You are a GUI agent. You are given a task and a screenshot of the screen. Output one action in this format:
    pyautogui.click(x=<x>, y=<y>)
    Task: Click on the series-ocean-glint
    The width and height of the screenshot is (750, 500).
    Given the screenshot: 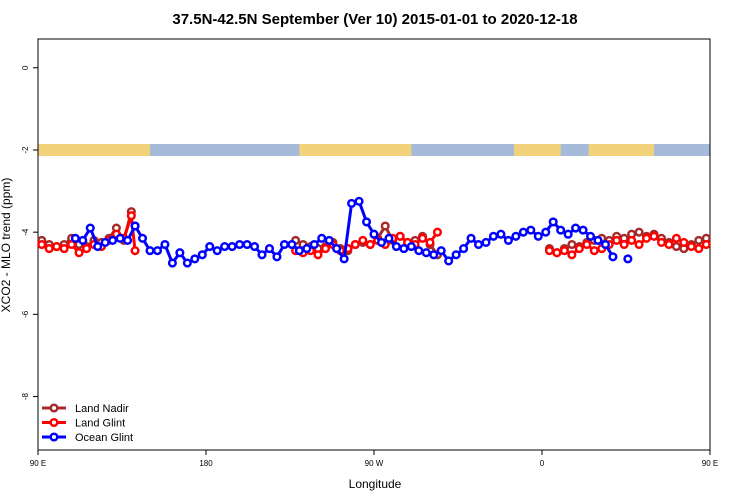 What is the action you would take?
    pyautogui.click(x=351, y=232)
    